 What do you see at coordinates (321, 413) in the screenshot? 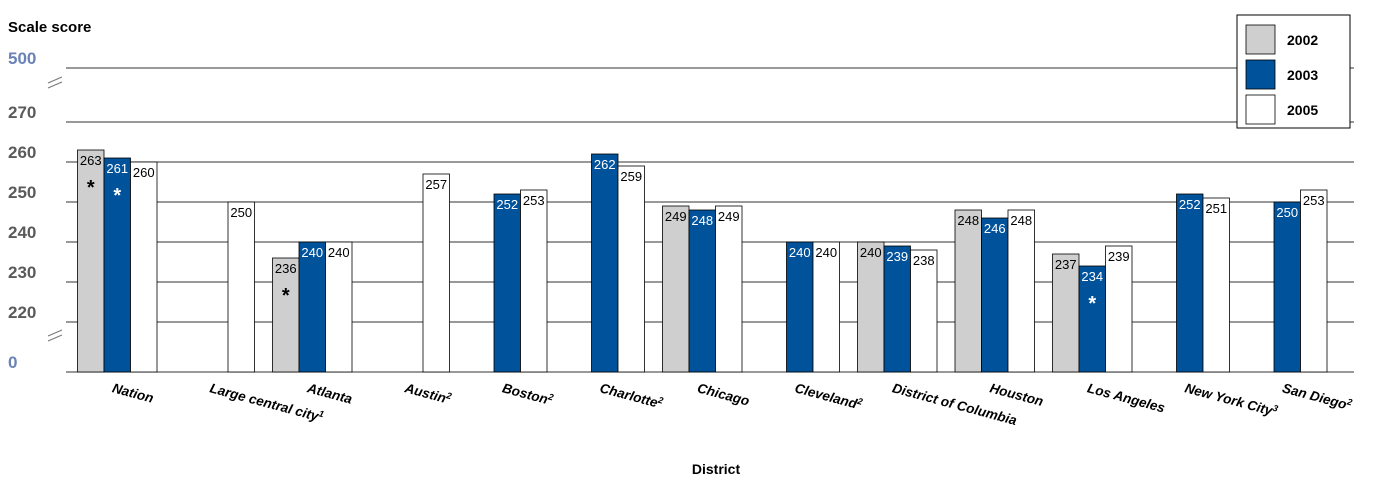
I see `category-footnote: 1` at bounding box center [321, 413].